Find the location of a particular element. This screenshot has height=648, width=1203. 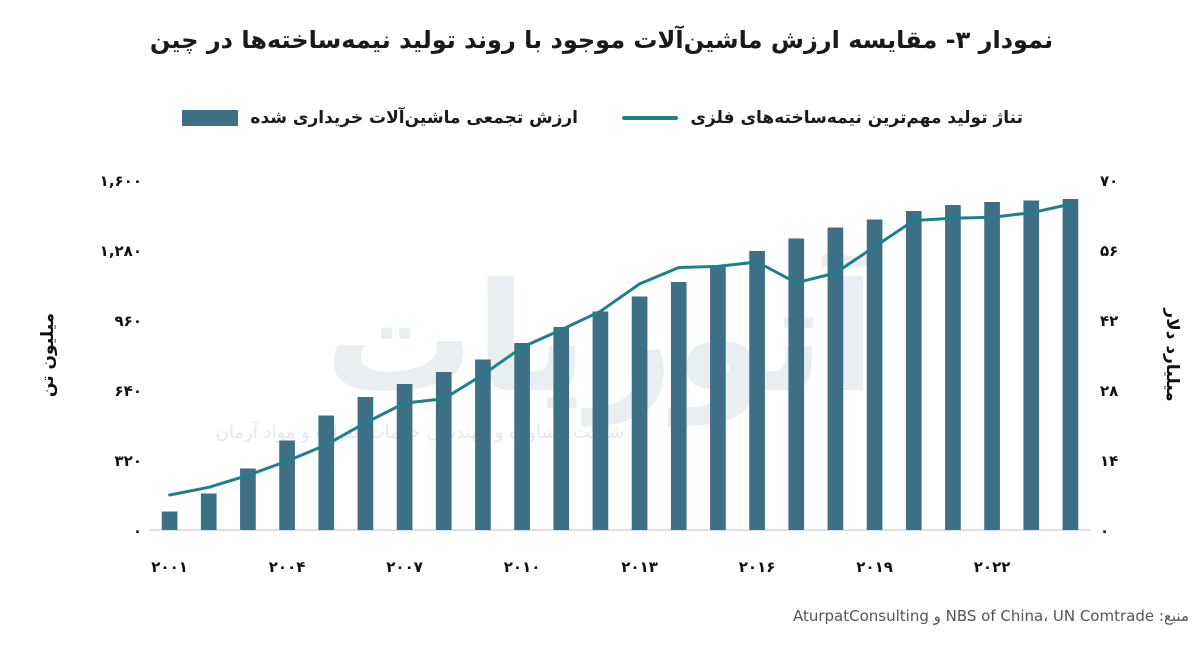

x-tick-1: ۲۰۰۴ is located at coordinates (287, 567).